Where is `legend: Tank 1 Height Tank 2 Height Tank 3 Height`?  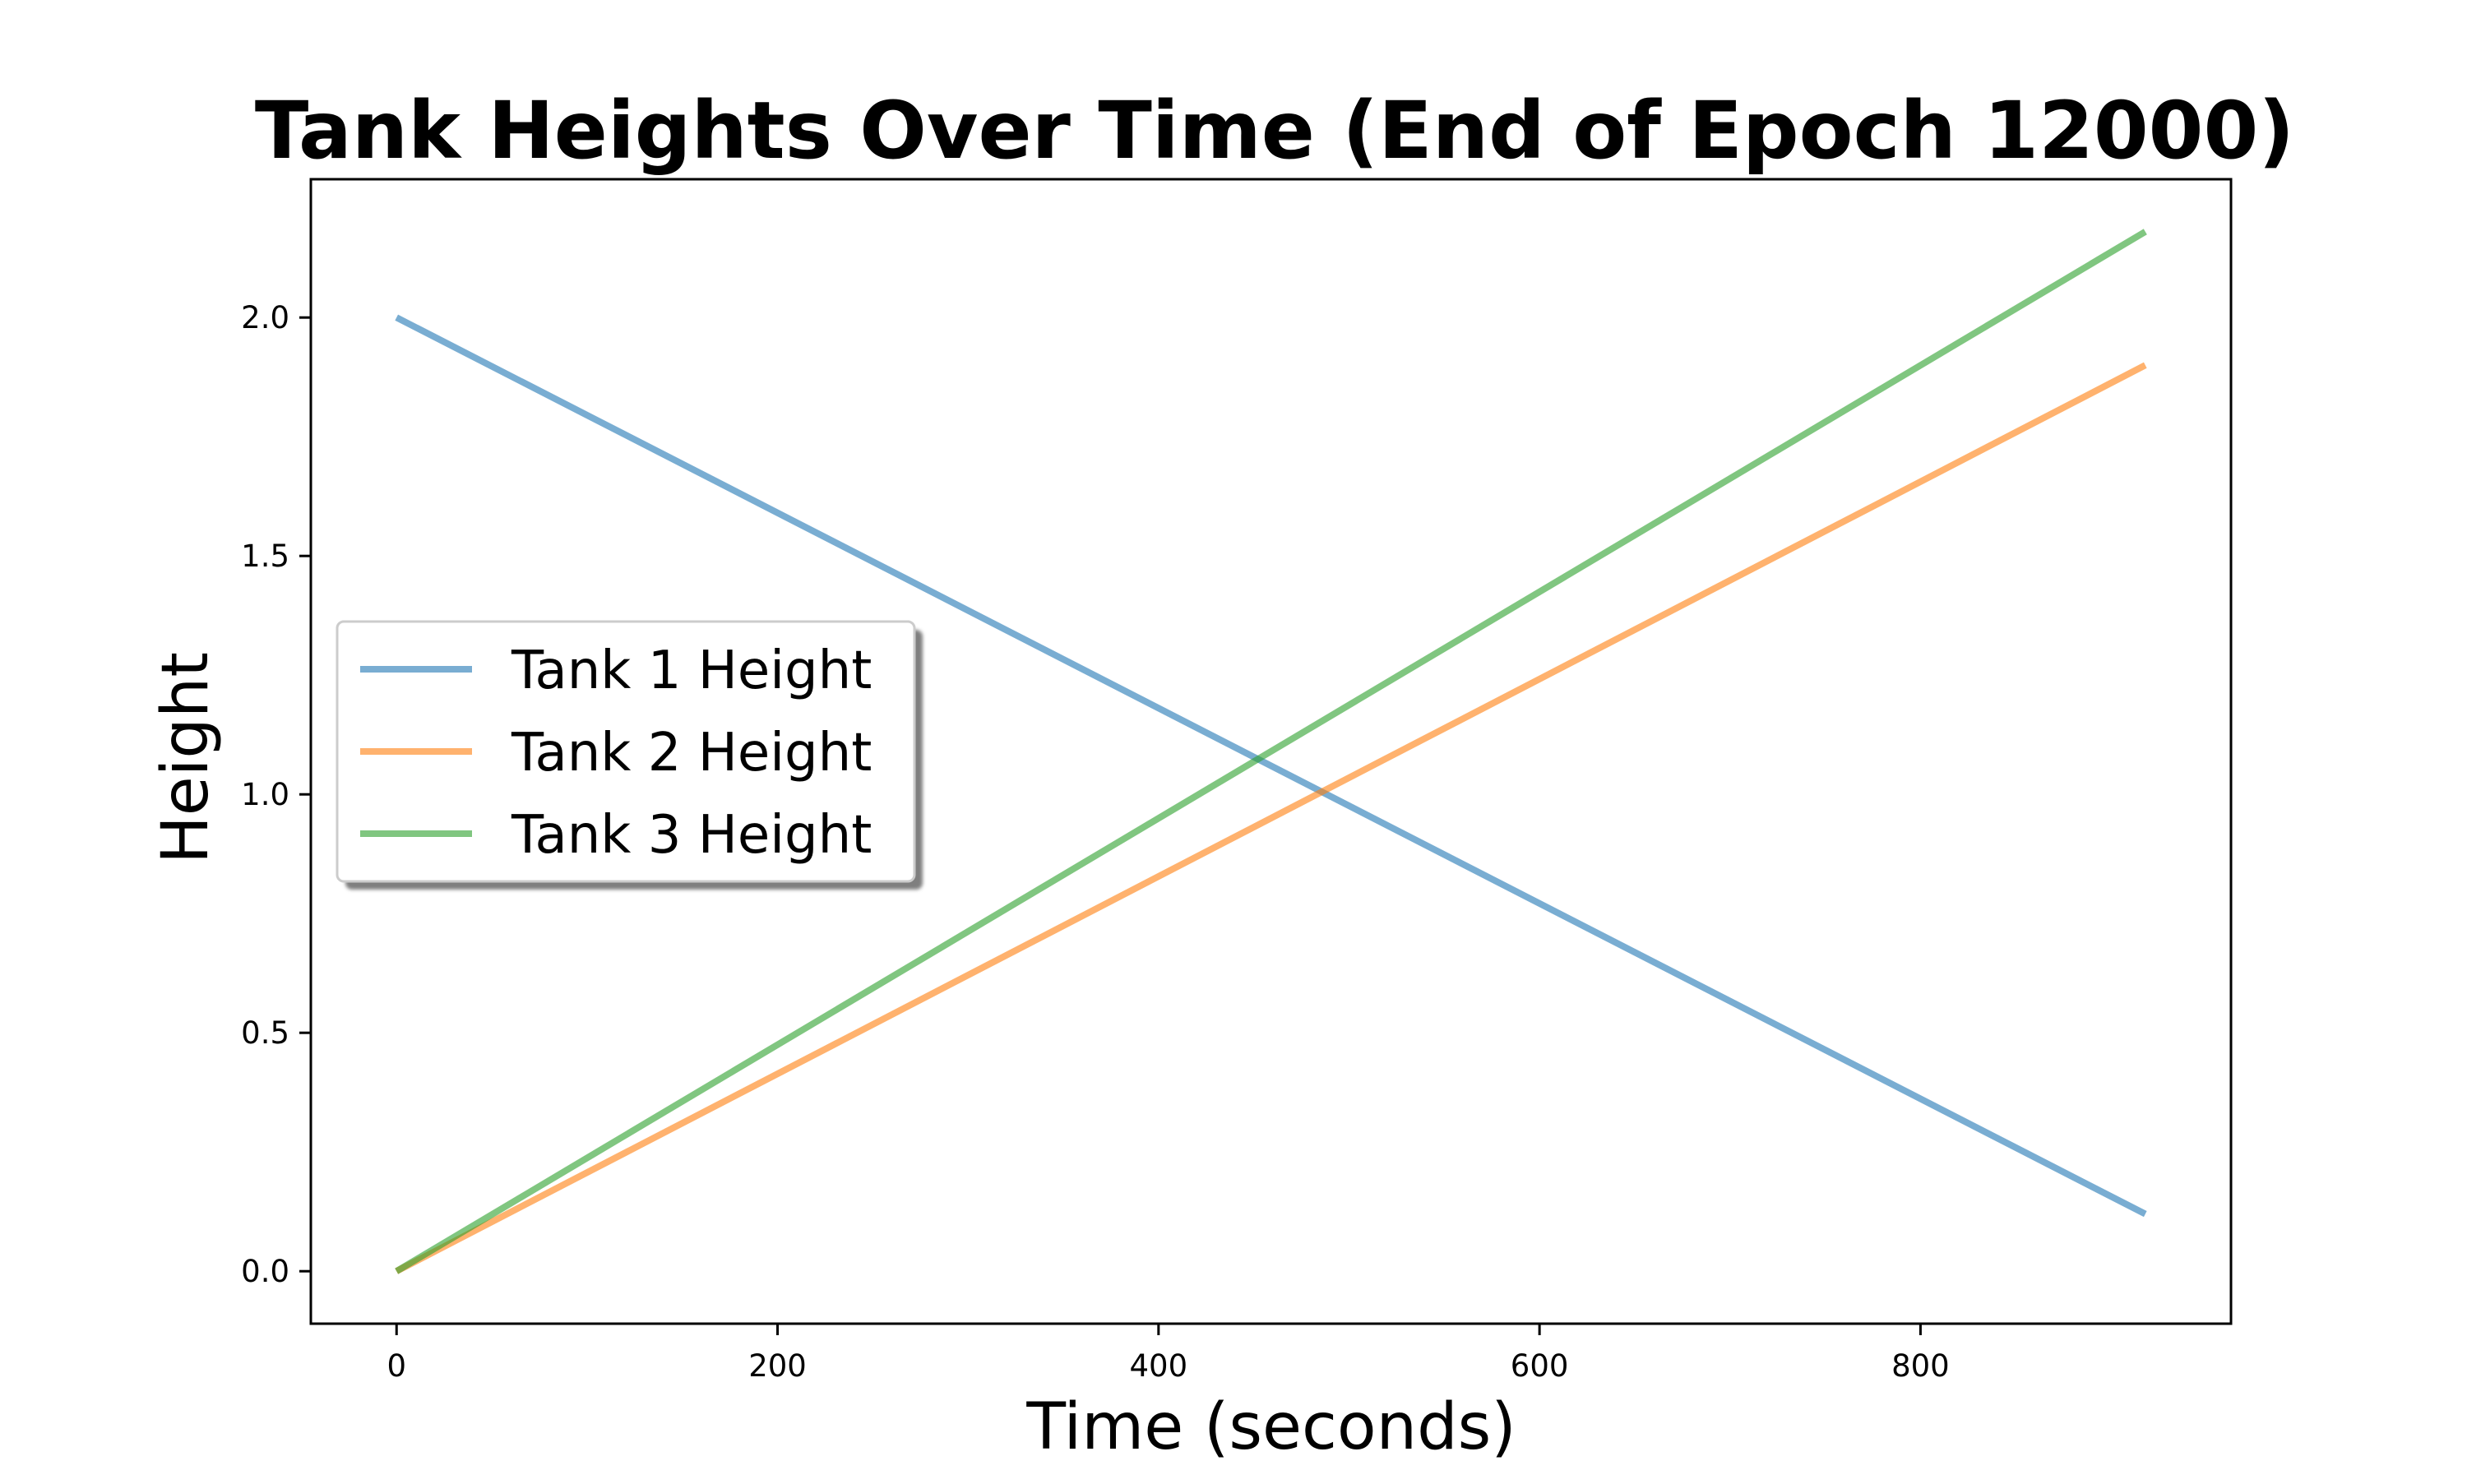
legend: Tank 1 Height Tank 2 Height Tank 3 Height is located at coordinates (630, 755).